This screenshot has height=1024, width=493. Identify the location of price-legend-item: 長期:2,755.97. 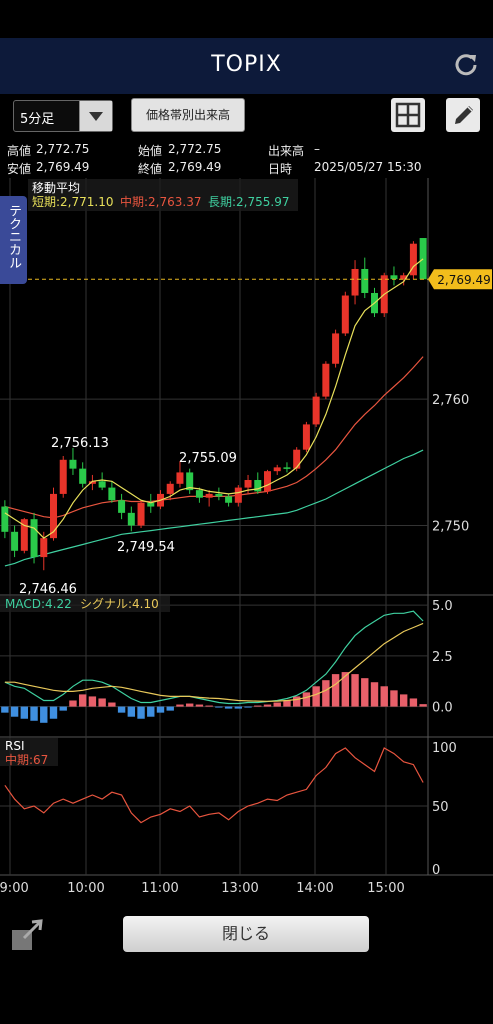
(248, 202).